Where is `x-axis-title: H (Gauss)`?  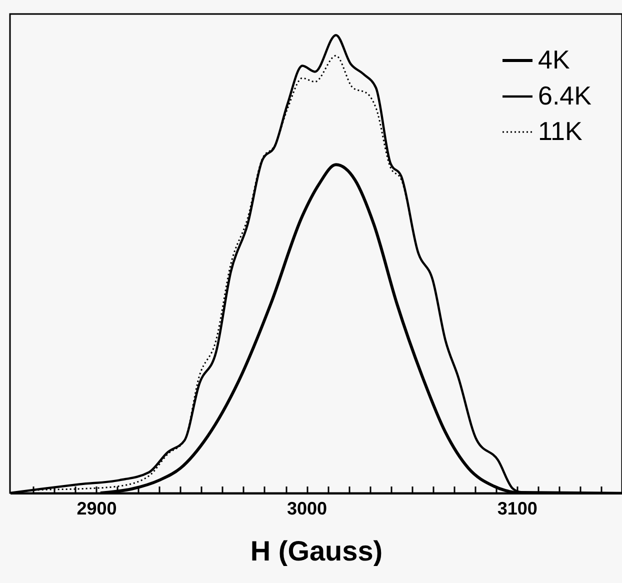
x-axis-title: H (Gauss) is located at coordinates (316, 551).